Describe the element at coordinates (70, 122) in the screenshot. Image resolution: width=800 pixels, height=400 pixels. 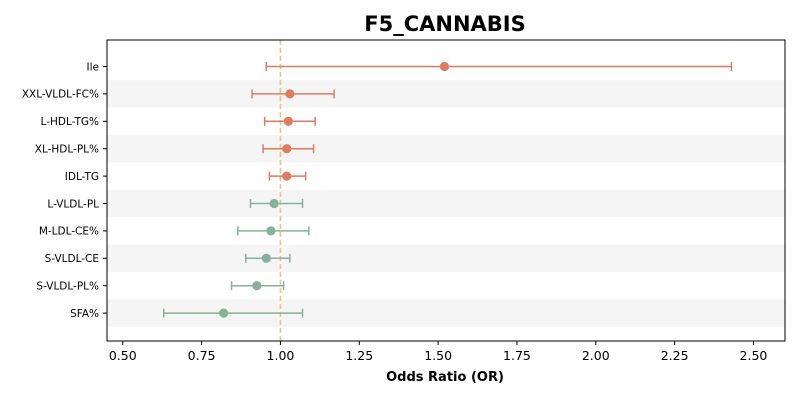
I see `y-tick-label: L-HDL-TG%` at that location.